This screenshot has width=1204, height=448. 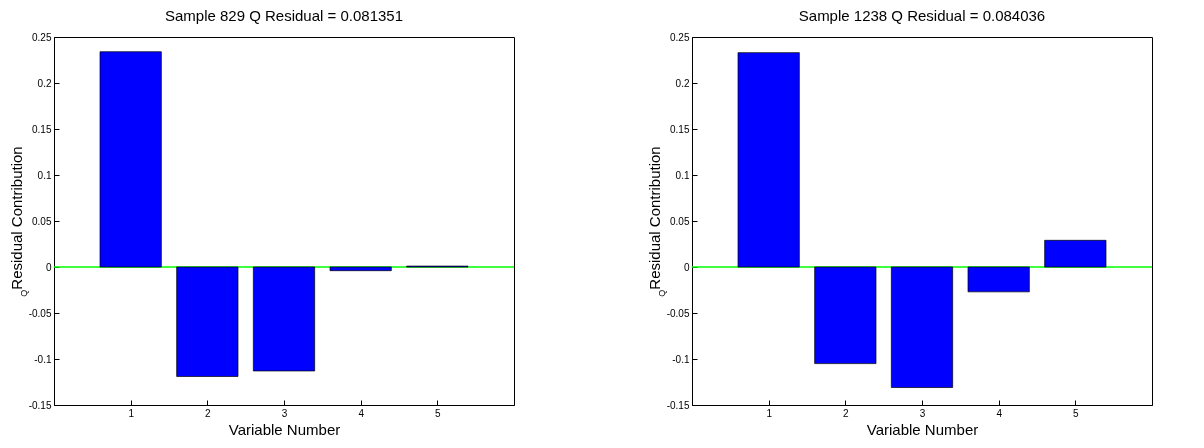 What do you see at coordinates (284, 15) in the screenshot?
I see `chart-title: Sample 829 Q Residual = 0.081351` at bounding box center [284, 15].